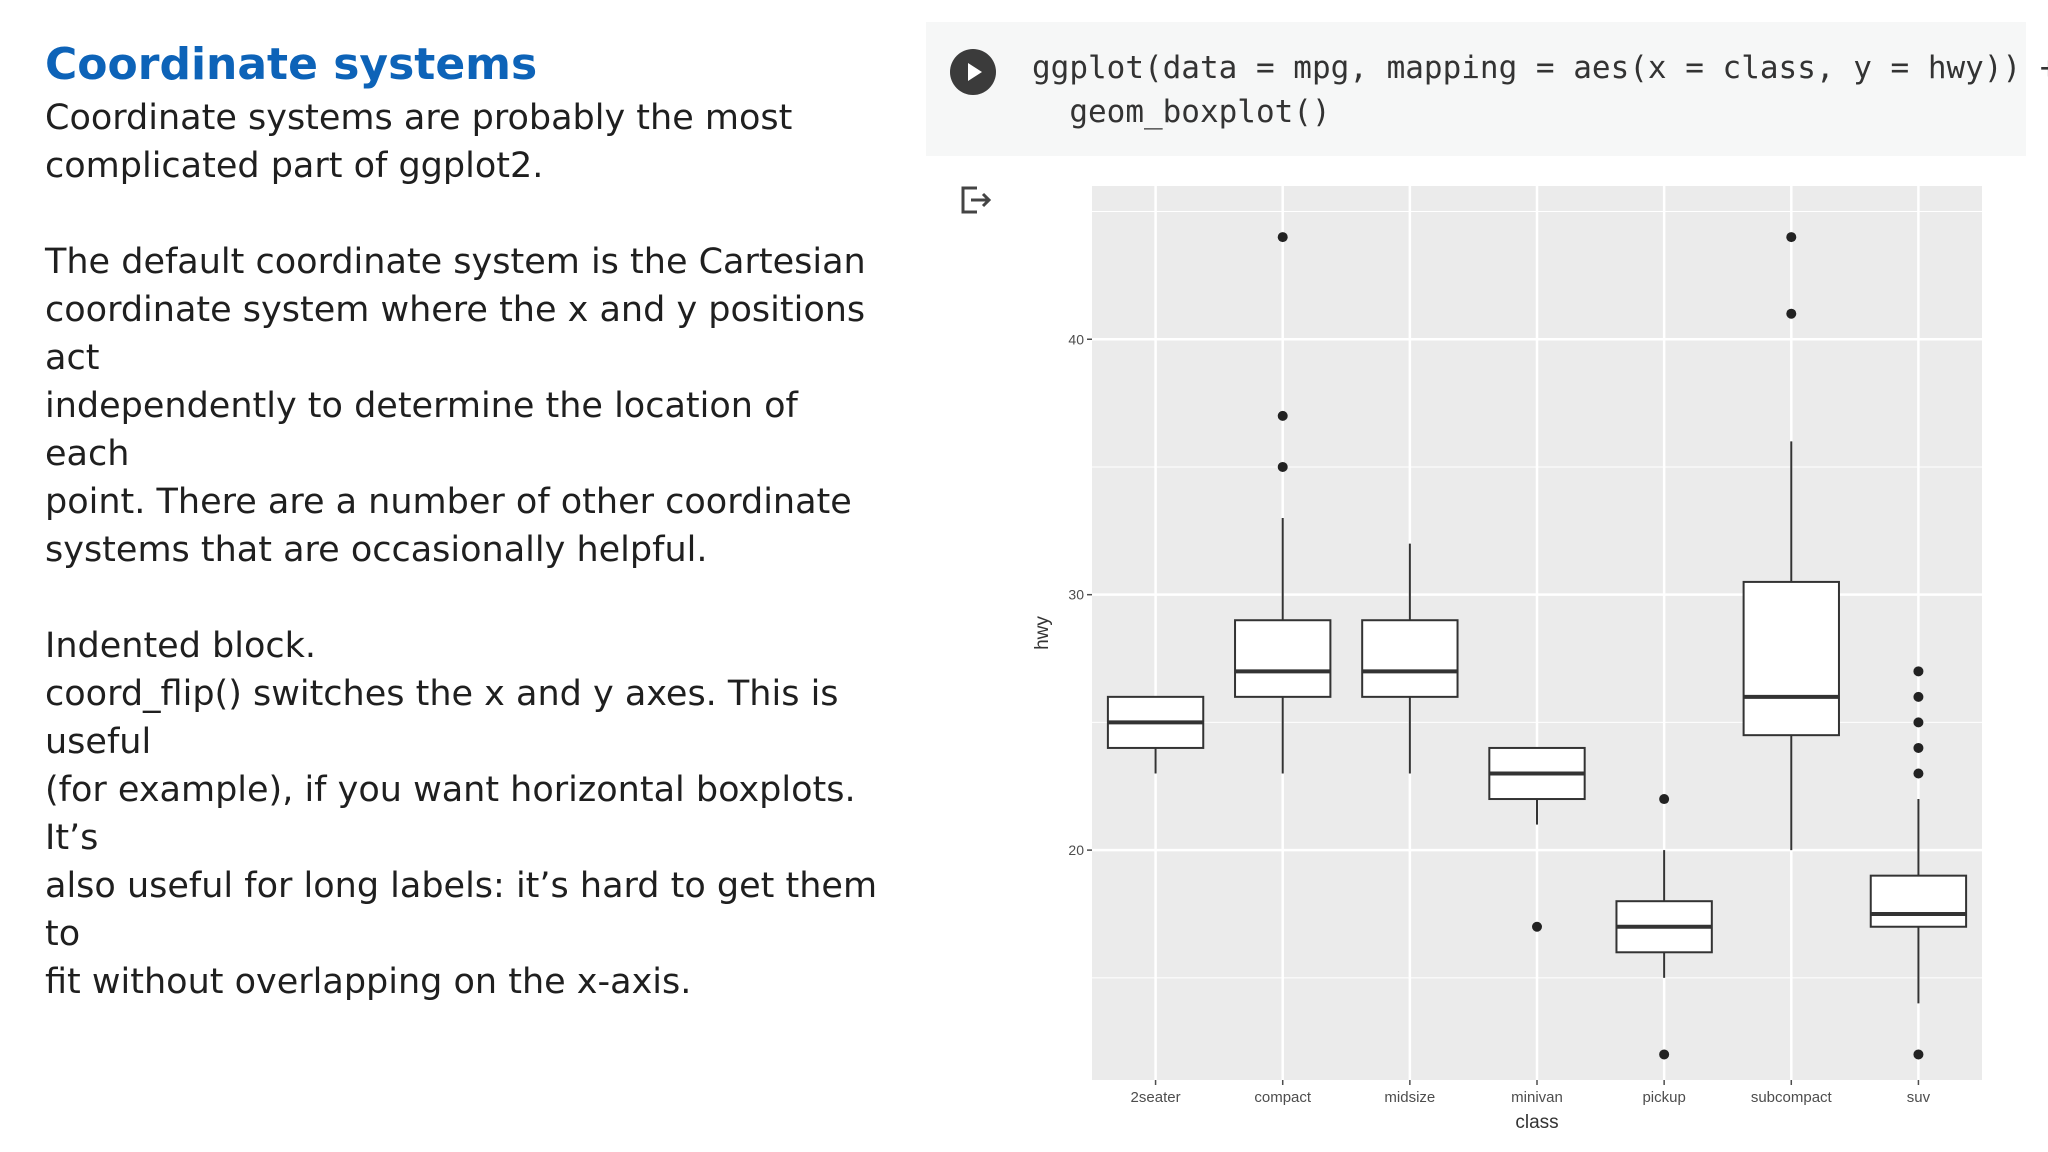  Describe the element at coordinates (1537, 1097) in the screenshot. I see `x-tick-label: minivan` at that location.